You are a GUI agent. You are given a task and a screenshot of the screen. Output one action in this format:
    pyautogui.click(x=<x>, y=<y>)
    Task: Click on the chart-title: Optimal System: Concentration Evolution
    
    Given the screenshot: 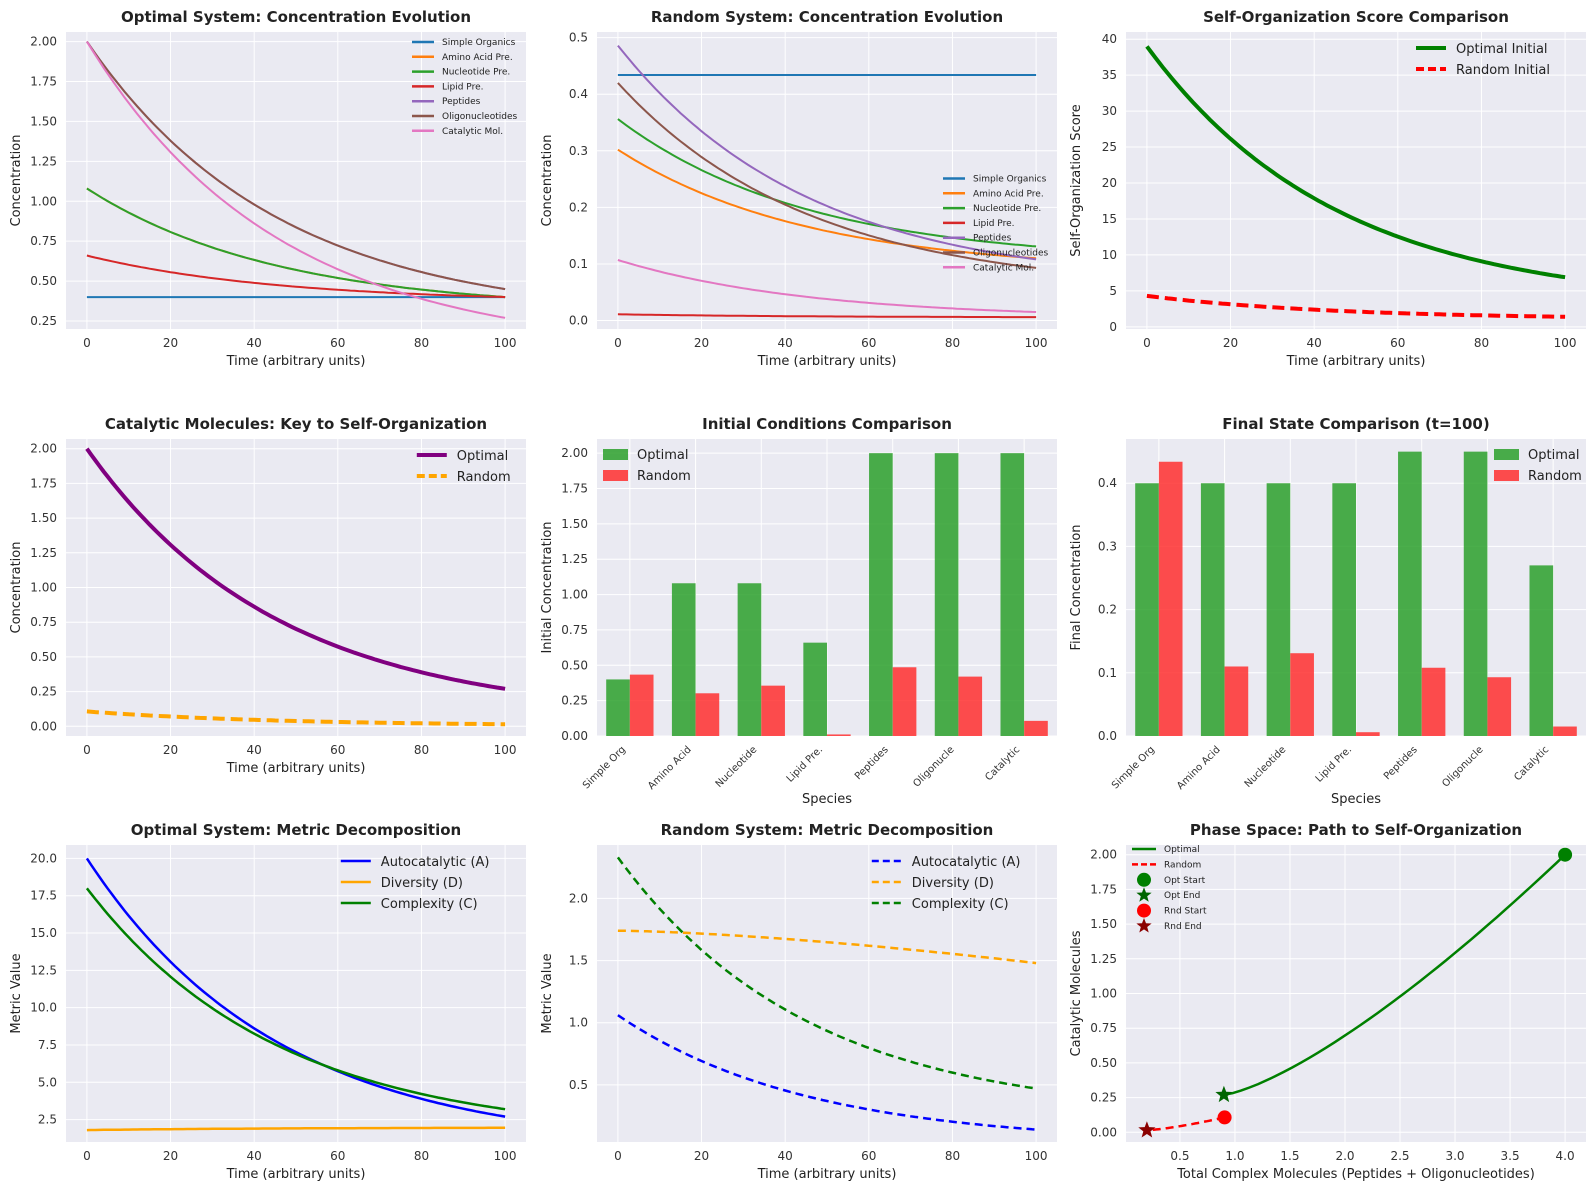 What is the action you would take?
    pyautogui.click(x=296, y=17)
    